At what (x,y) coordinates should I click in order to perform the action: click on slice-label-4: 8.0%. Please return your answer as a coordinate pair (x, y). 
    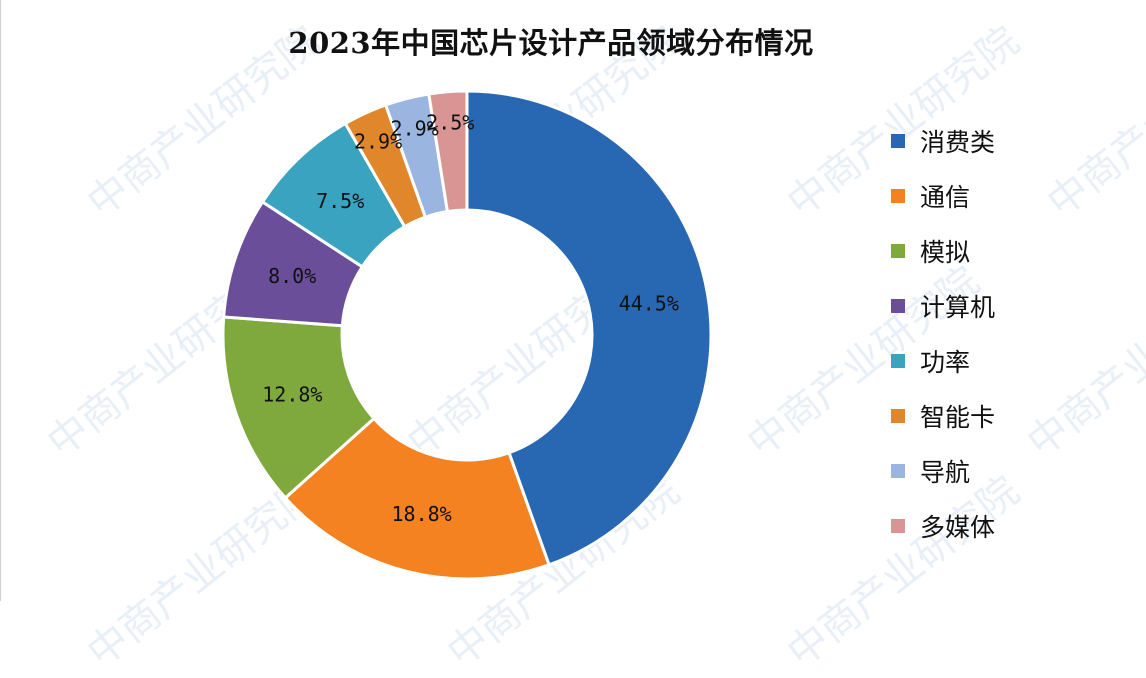
    Looking at the image, I should click on (292, 276).